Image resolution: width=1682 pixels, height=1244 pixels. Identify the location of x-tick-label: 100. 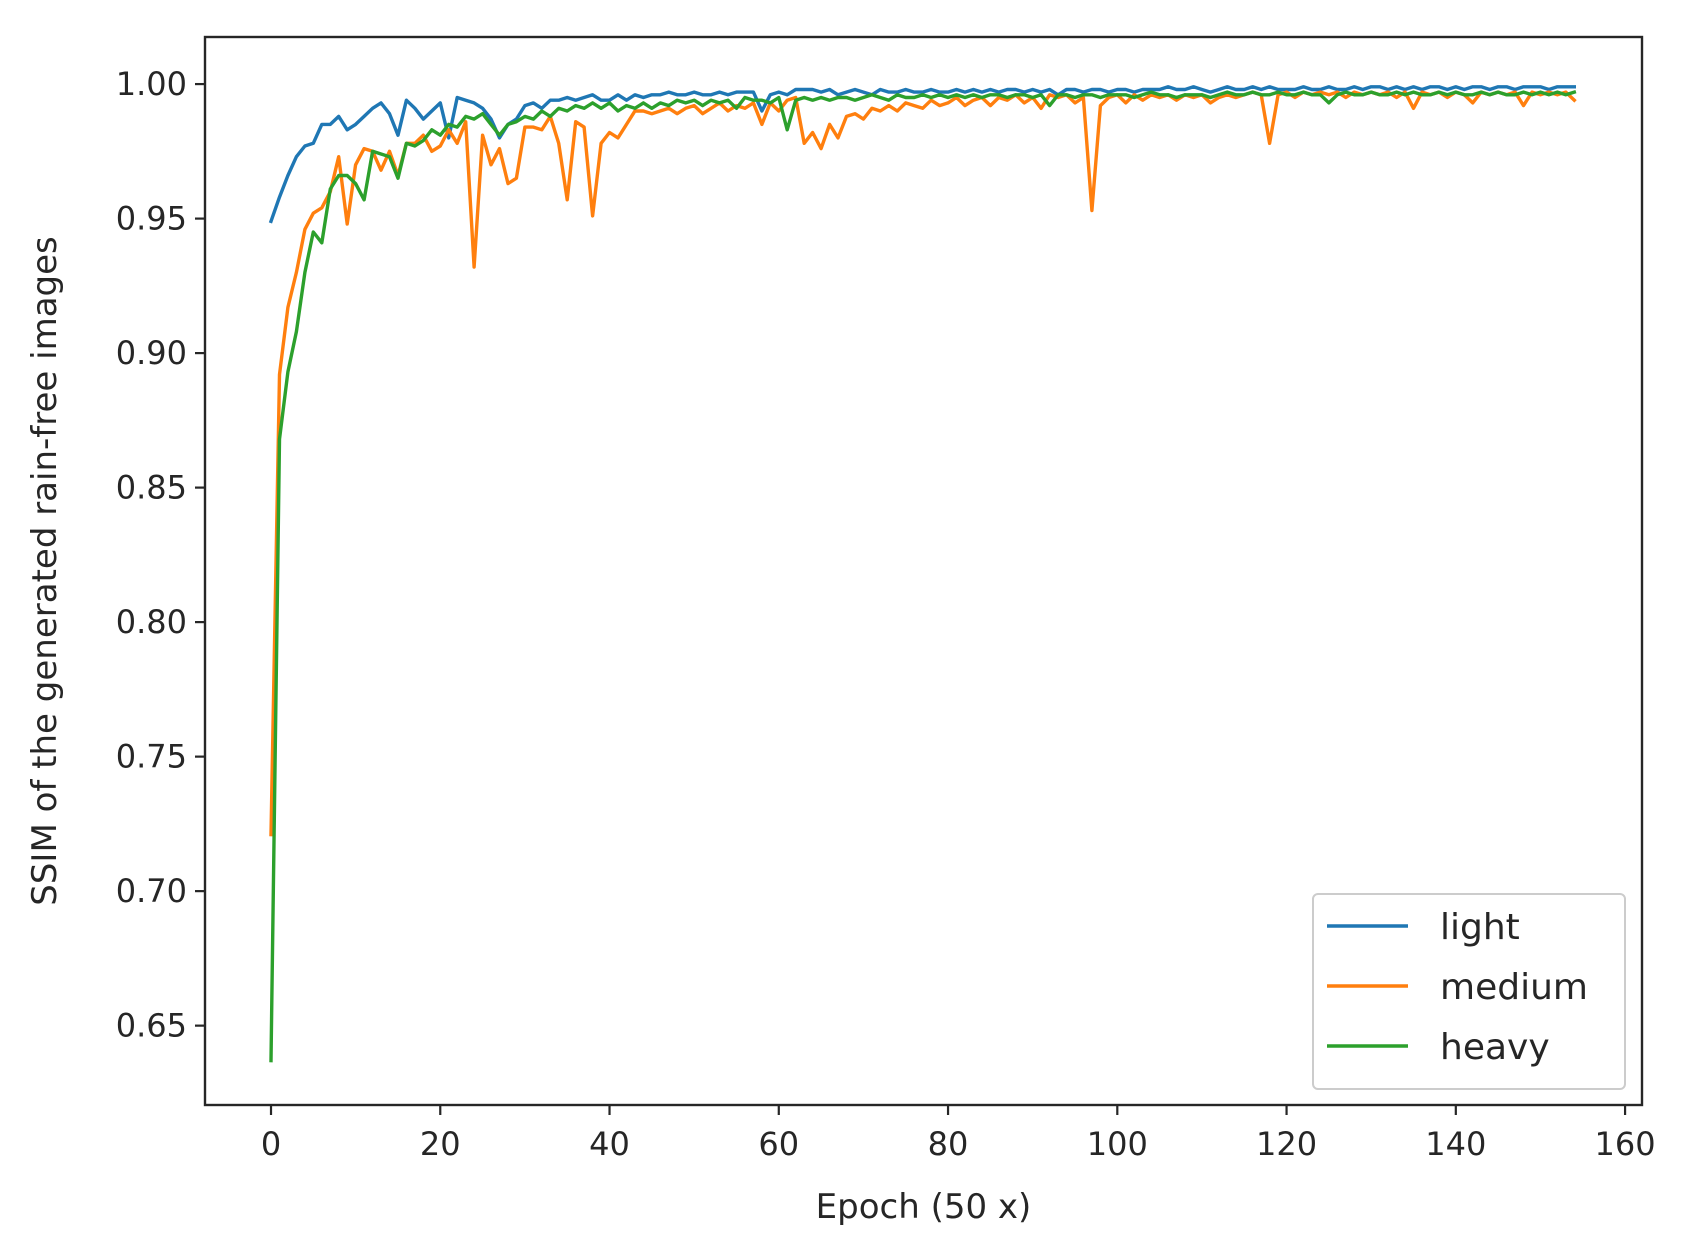
(1117, 1144).